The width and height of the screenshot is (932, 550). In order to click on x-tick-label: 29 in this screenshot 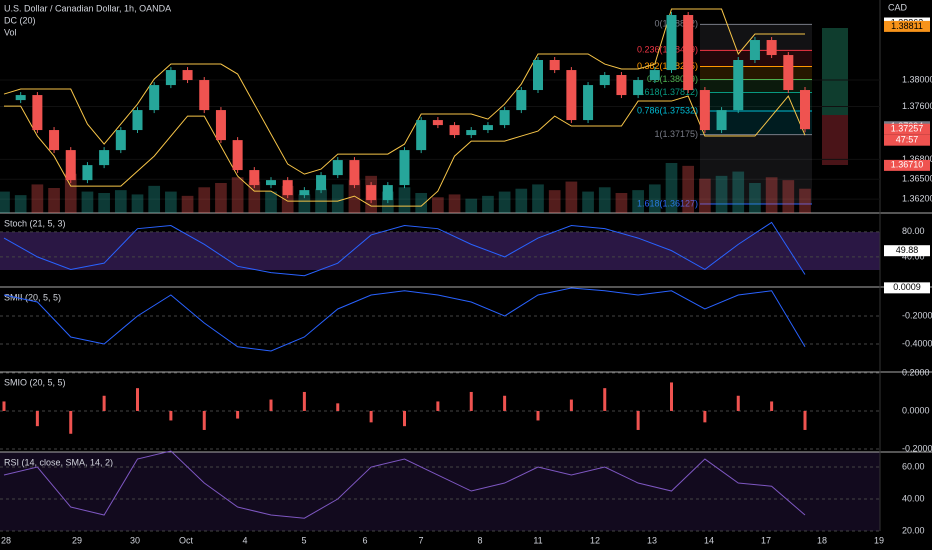, I will do `click(77, 540)`.